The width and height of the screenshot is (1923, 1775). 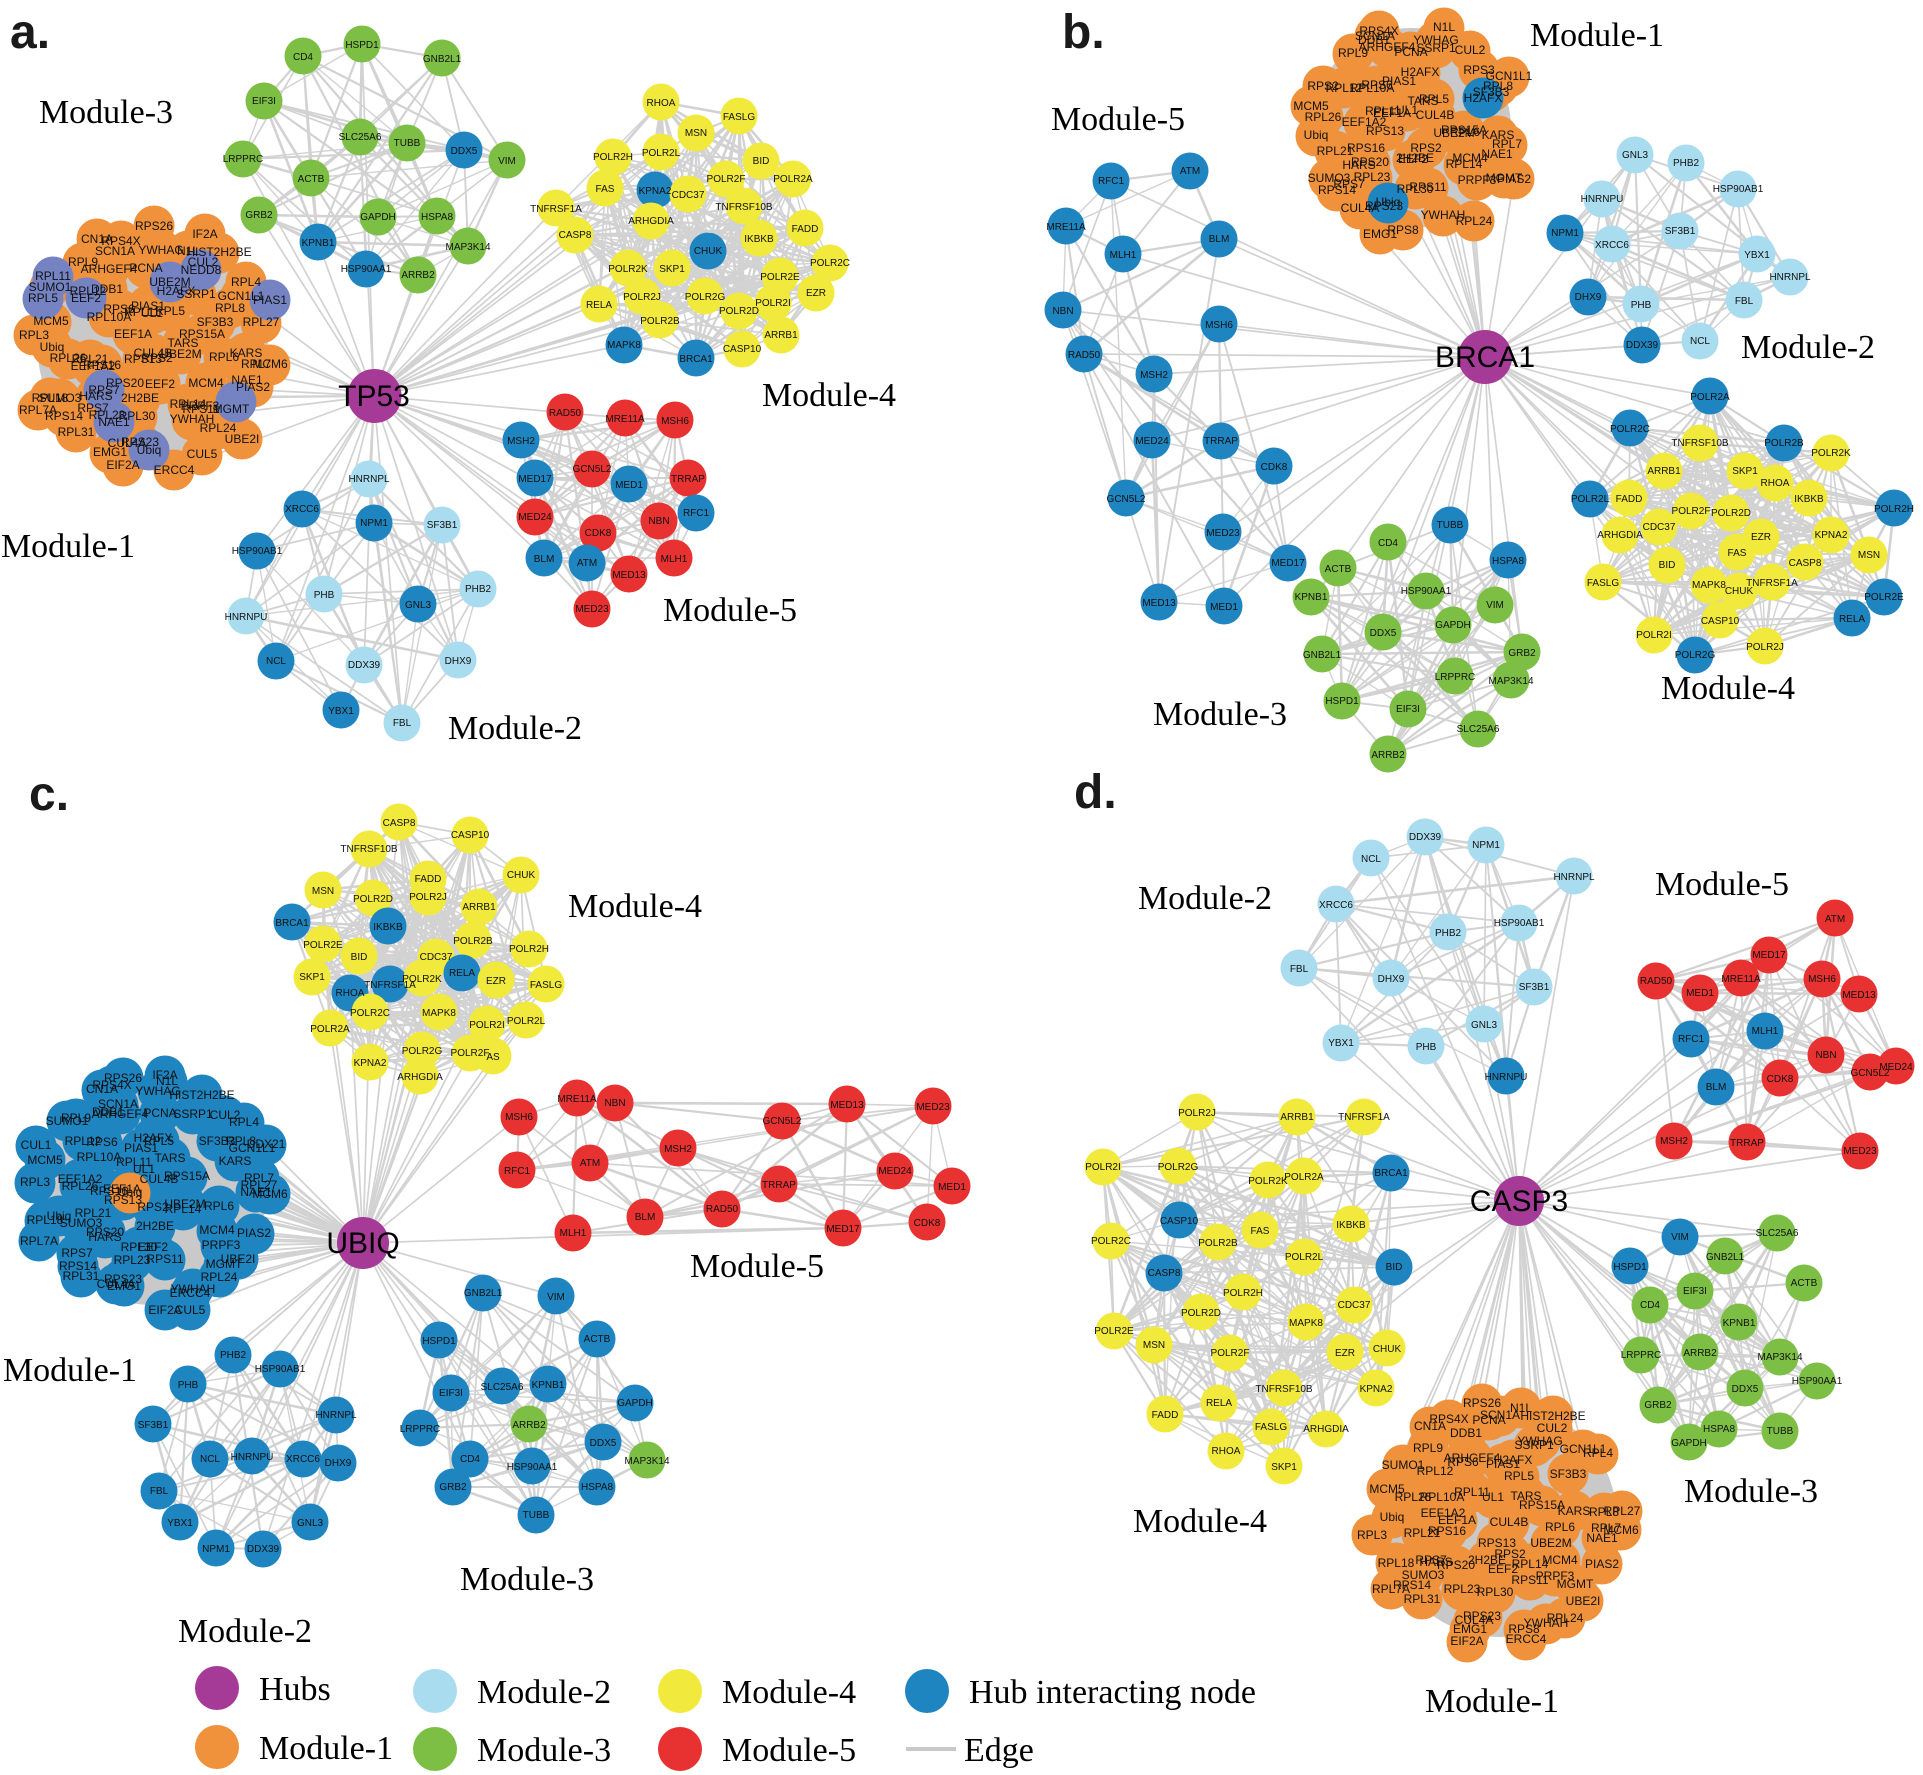 What do you see at coordinates (1159, 603) in the screenshot?
I see `svg-text: MED13` at bounding box center [1159, 603].